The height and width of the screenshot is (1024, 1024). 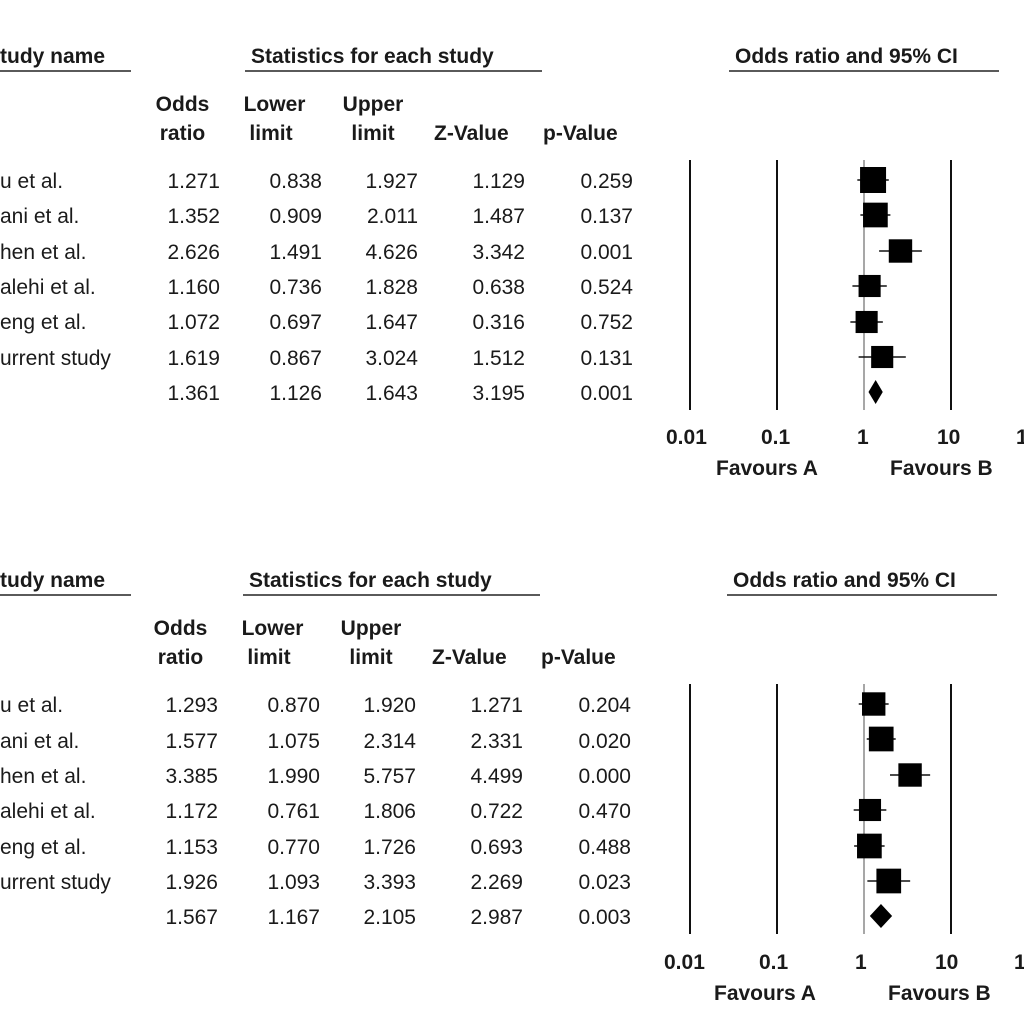 What do you see at coordinates (606, 216) in the screenshot?
I see `p-value-cell: 0.137` at bounding box center [606, 216].